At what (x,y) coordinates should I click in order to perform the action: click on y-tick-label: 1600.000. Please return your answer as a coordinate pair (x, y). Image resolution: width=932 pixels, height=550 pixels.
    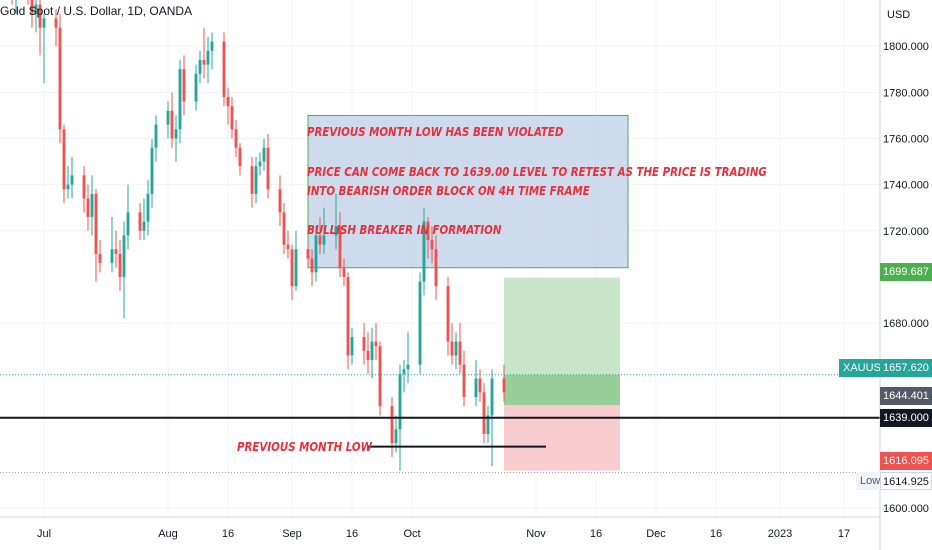
    Looking at the image, I should click on (906, 509).